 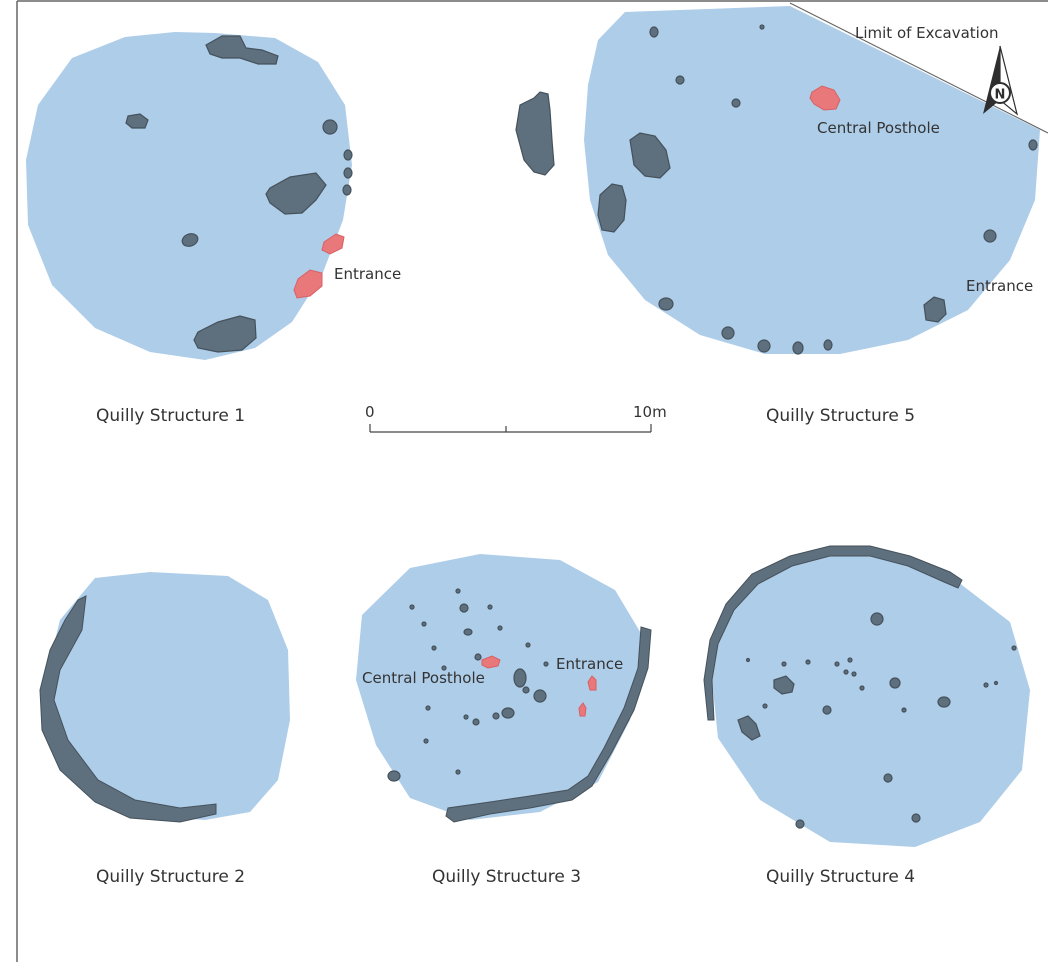 I want to click on structure-4-footprint, so click(x=870, y=697).